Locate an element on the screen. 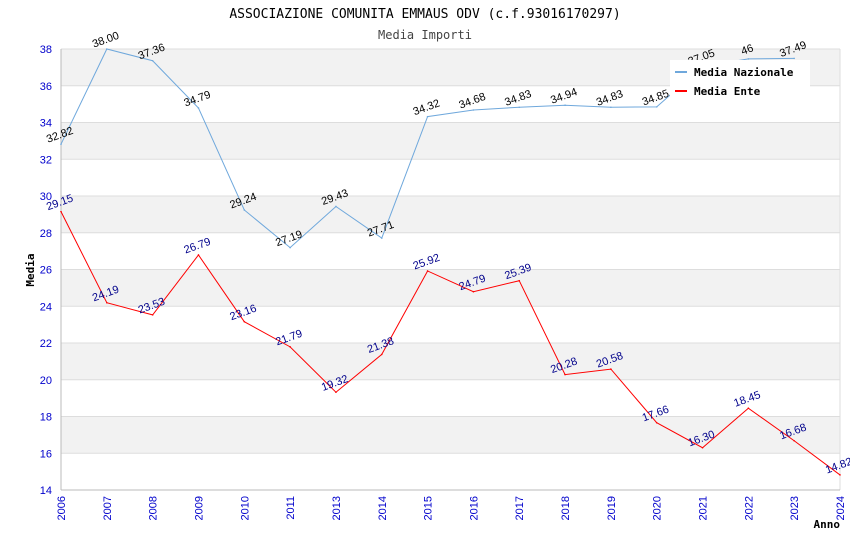  data-label: 34.94 is located at coordinates (564, 96).